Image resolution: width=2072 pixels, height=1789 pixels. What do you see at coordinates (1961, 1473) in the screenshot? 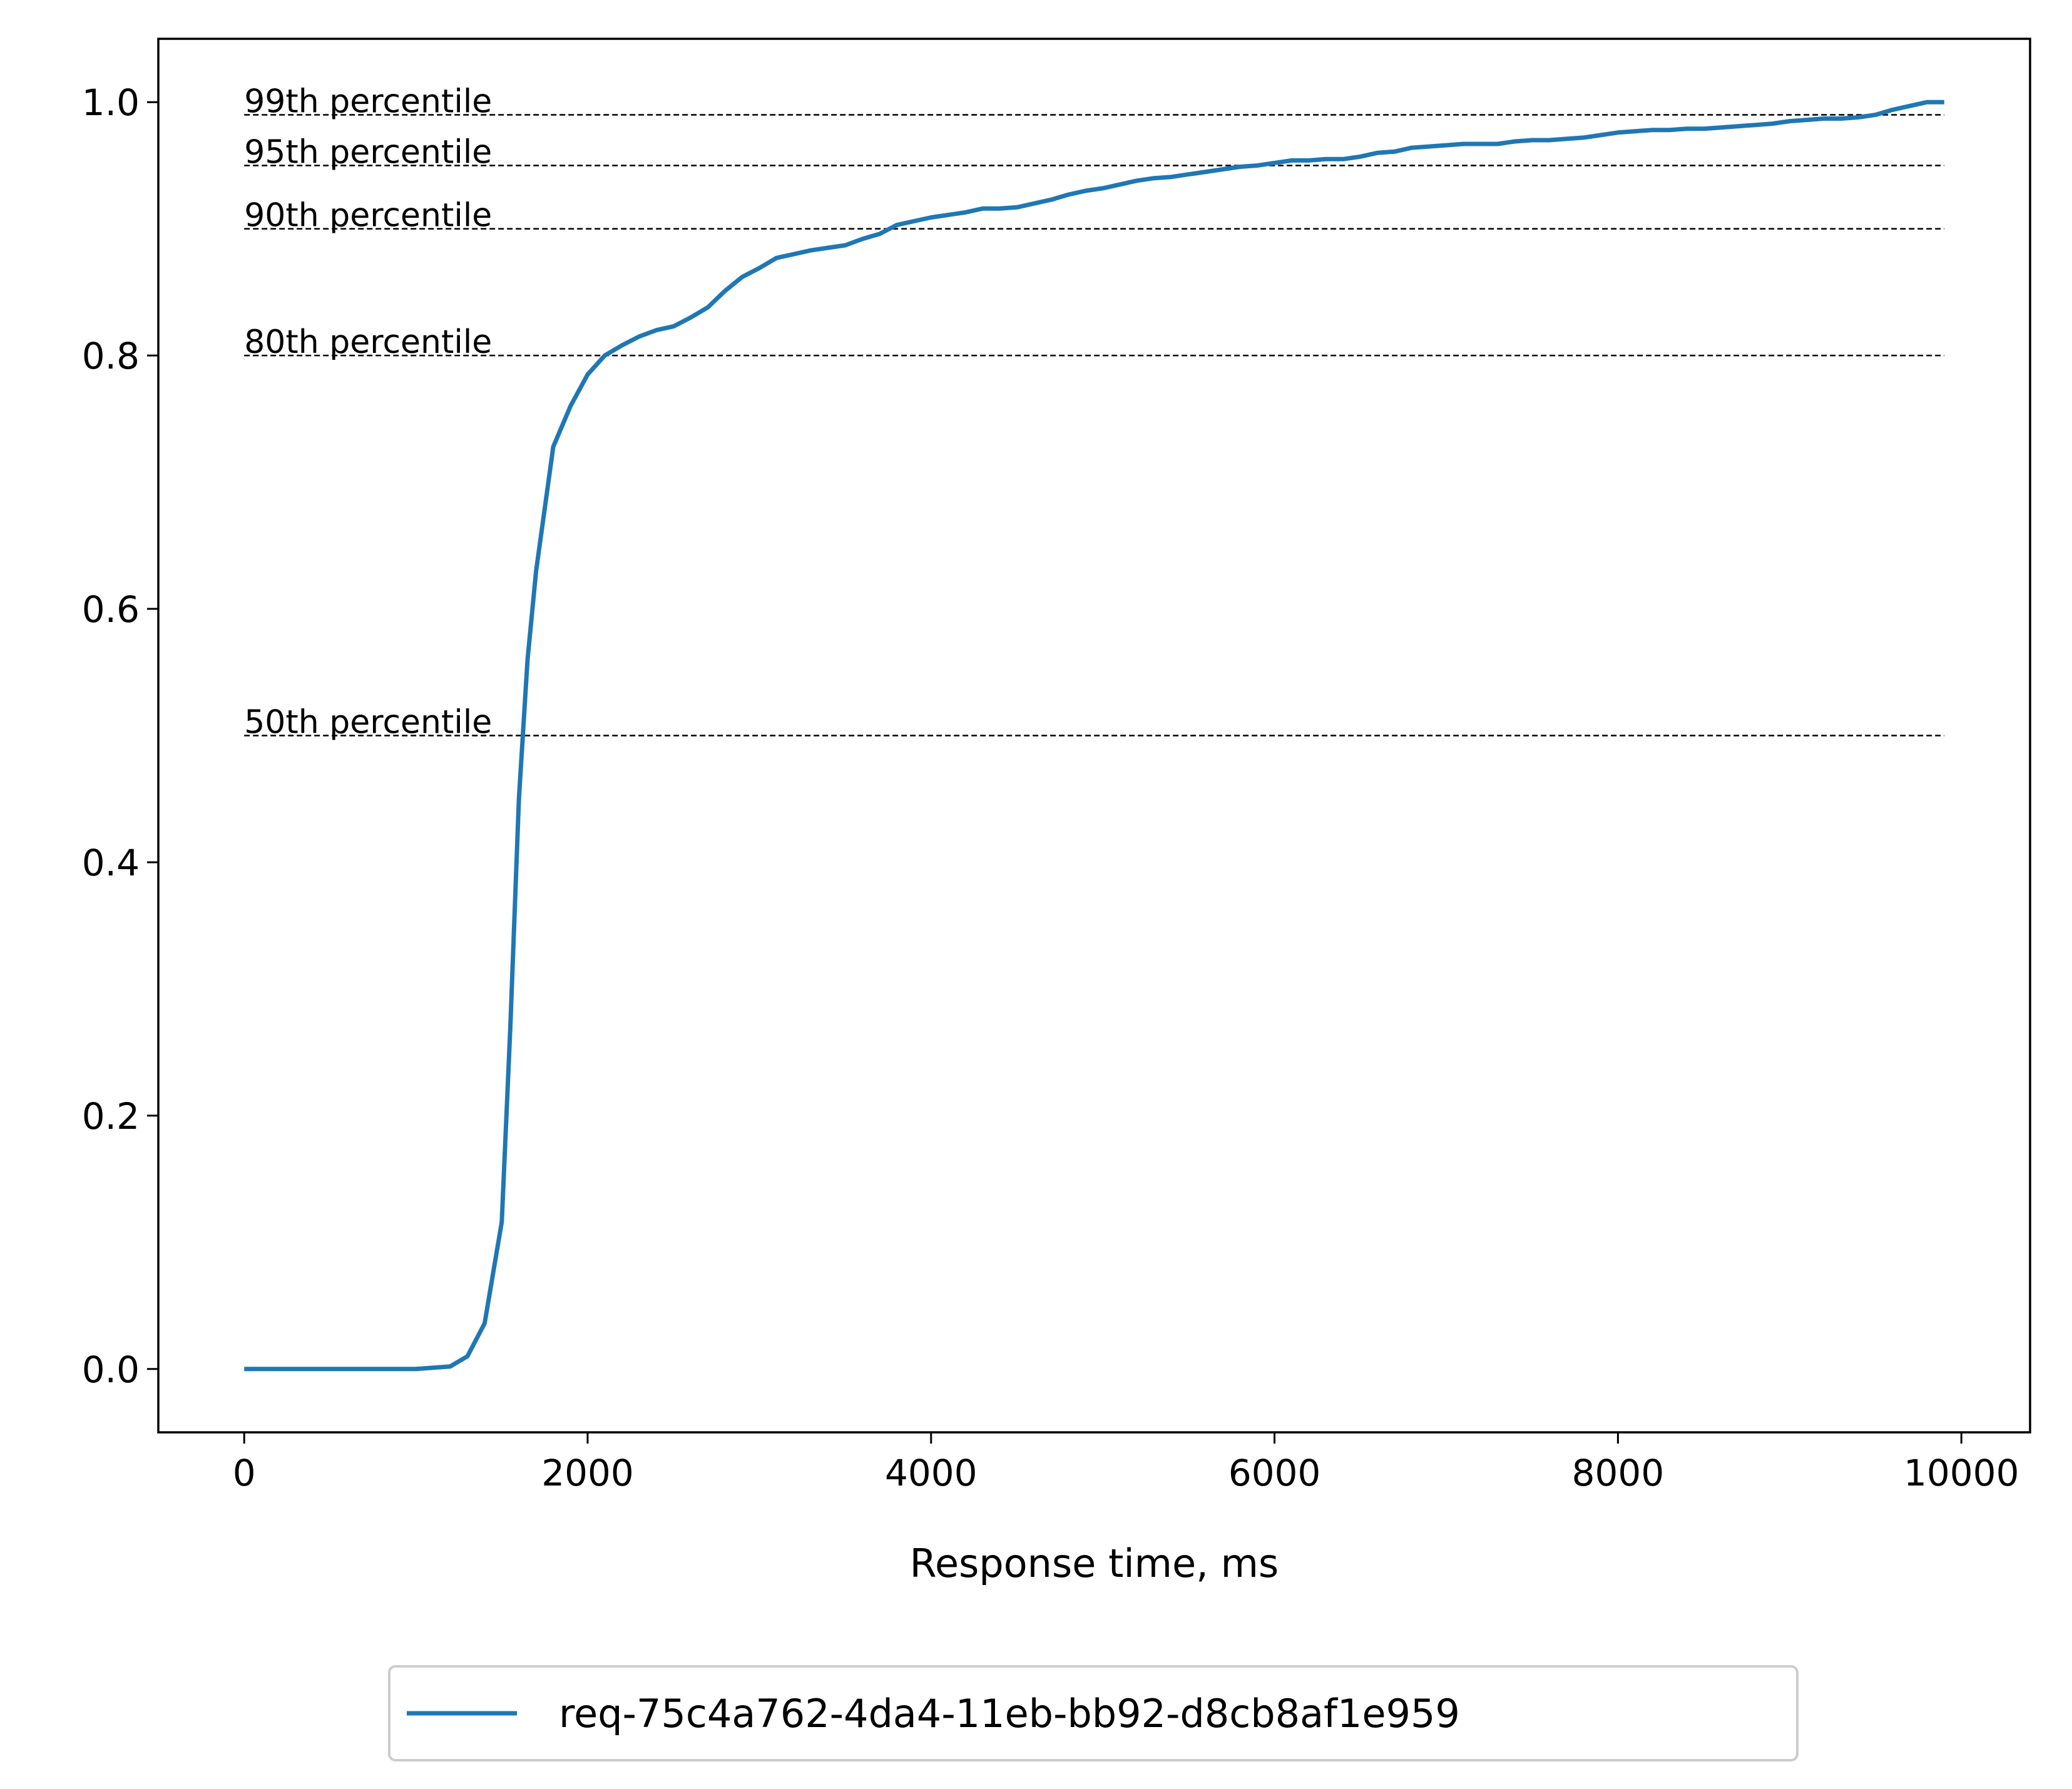
I see `x-tick-label: 10000` at bounding box center [1961, 1473].